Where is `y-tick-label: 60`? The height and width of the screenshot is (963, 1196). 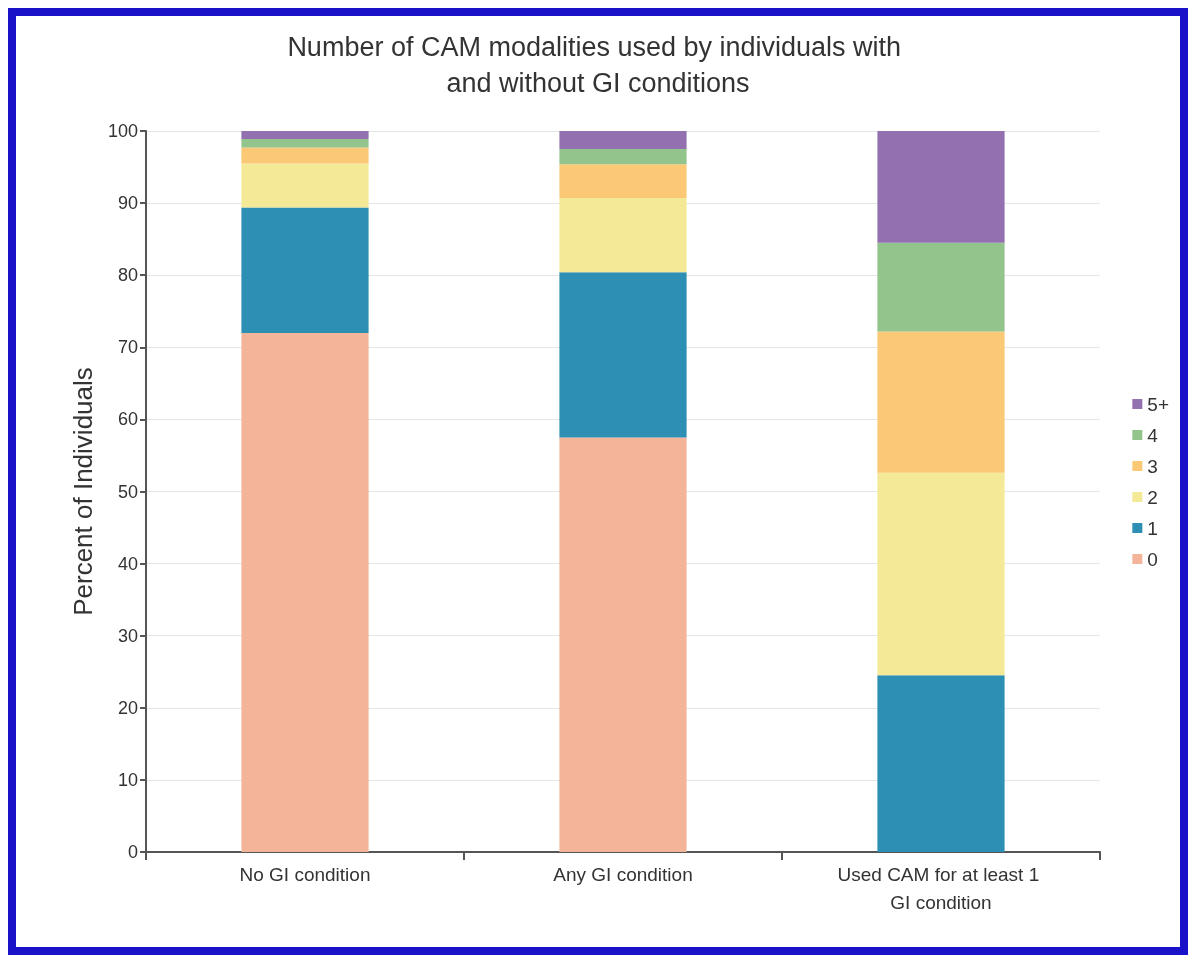 y-tick-label: 60 is located at coordinates (127, 419).